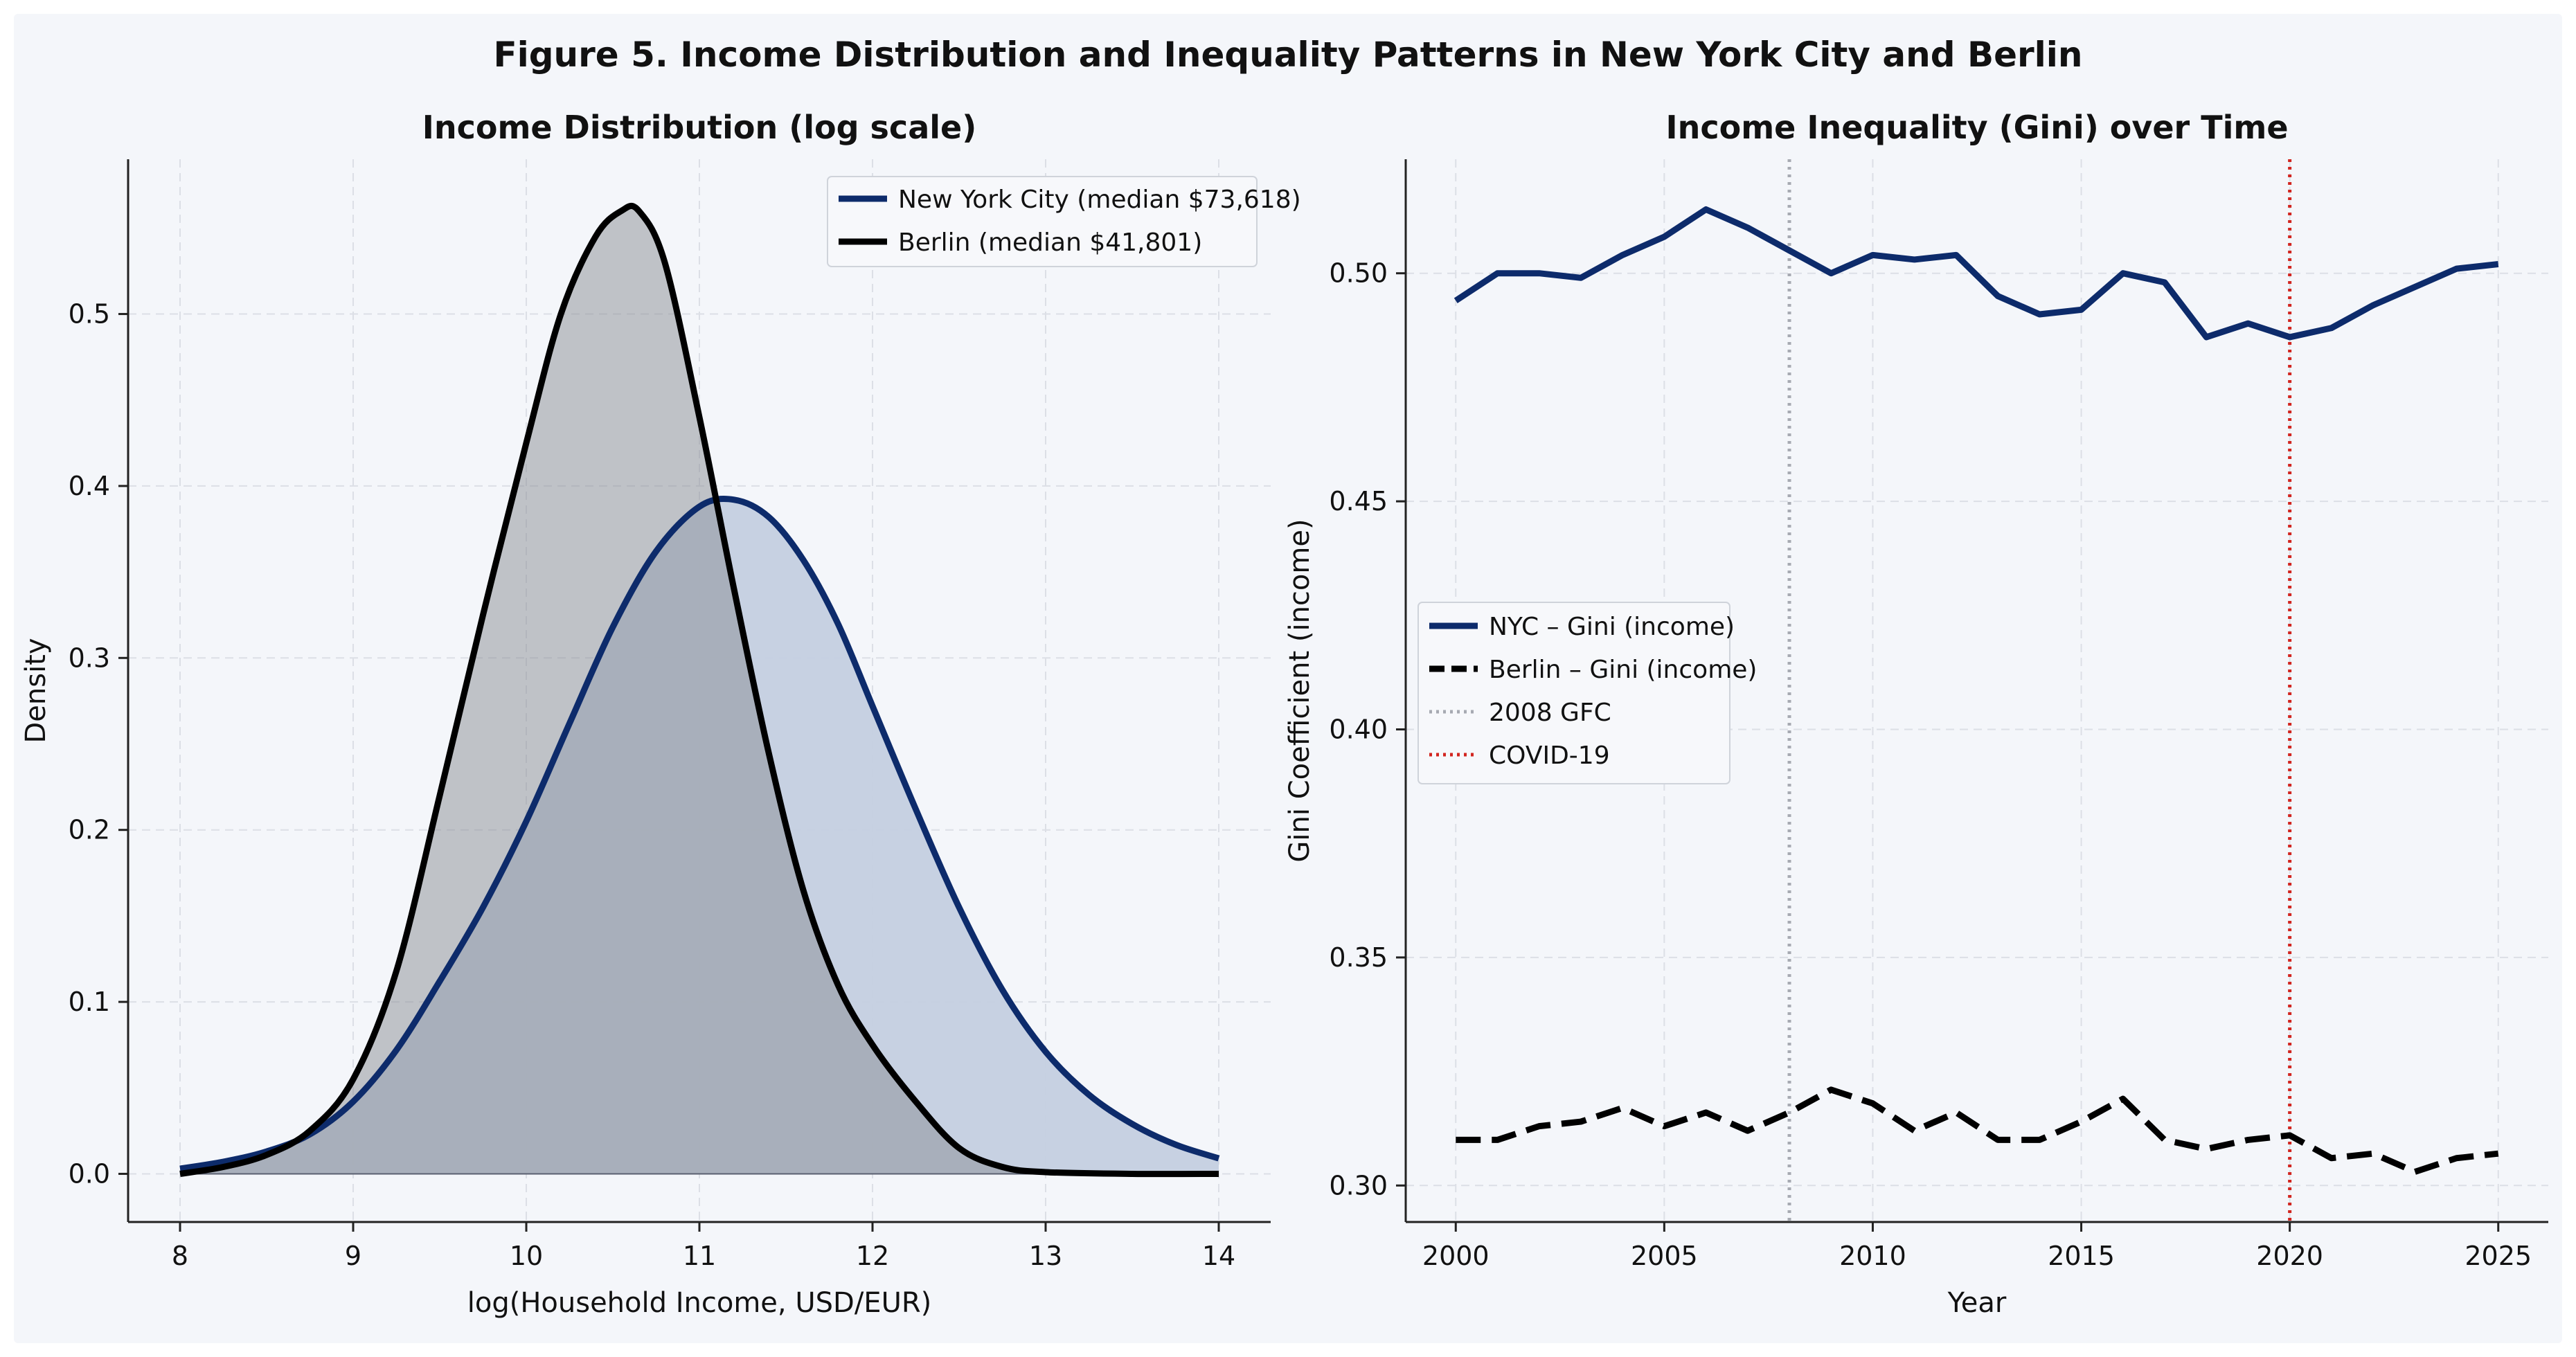 This screenshot has height=1357, width=2576. What do you see at coordinates (699, 128) in the screenshot?
I see `density-chart-title: Income Distribution (log scale)` at bounding box center [699, 128].